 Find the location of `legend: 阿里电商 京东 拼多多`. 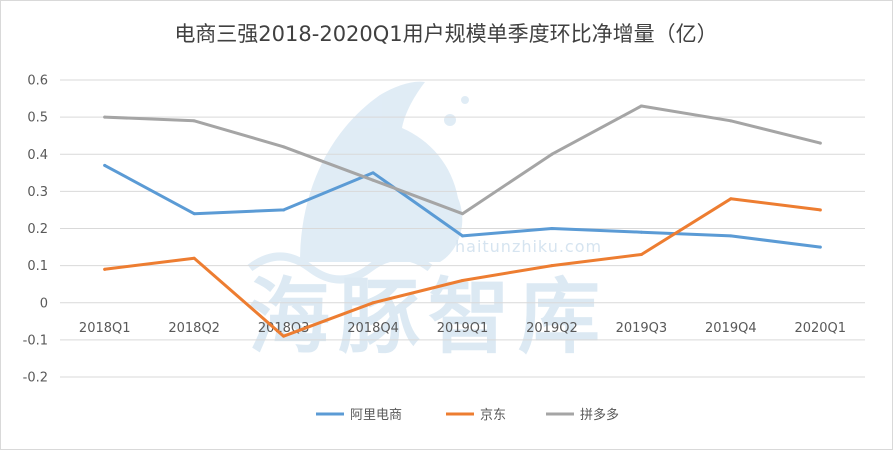

legend: 阿里电商 京东 拼多多 is located at coordinates (467, 415).